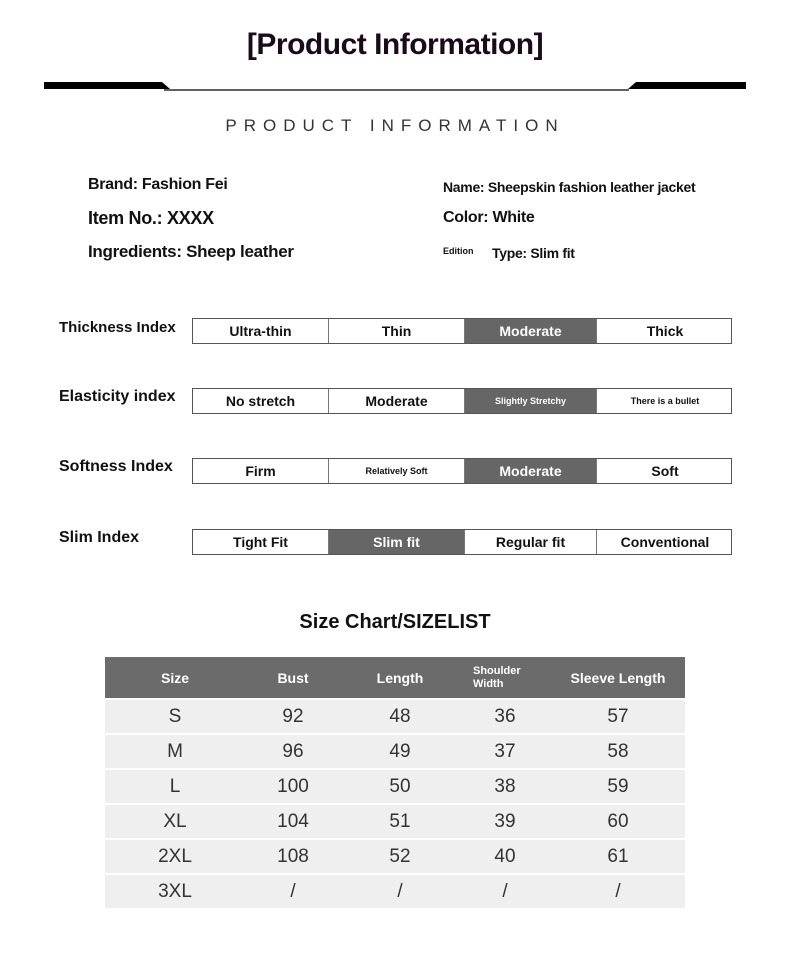  Describe the element at coordinates (293, 786) in the screenshot. I see `table-cell: 100` at that location.